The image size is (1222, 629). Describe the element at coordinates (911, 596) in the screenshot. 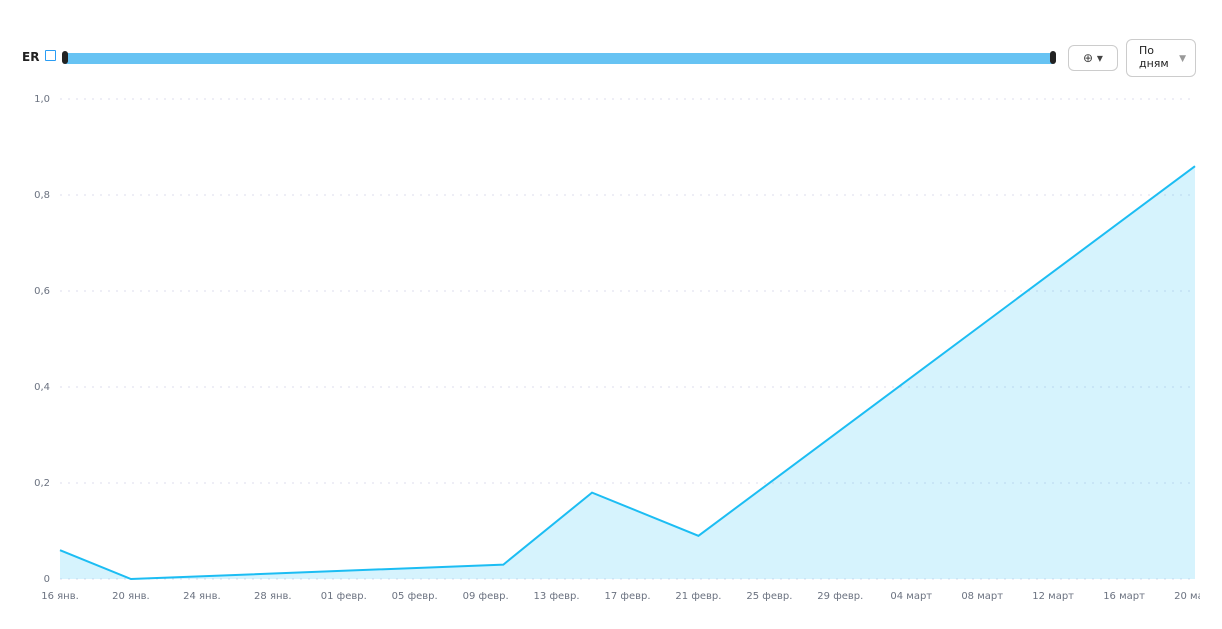

I see `x-tick-label: 04 март` at that location.